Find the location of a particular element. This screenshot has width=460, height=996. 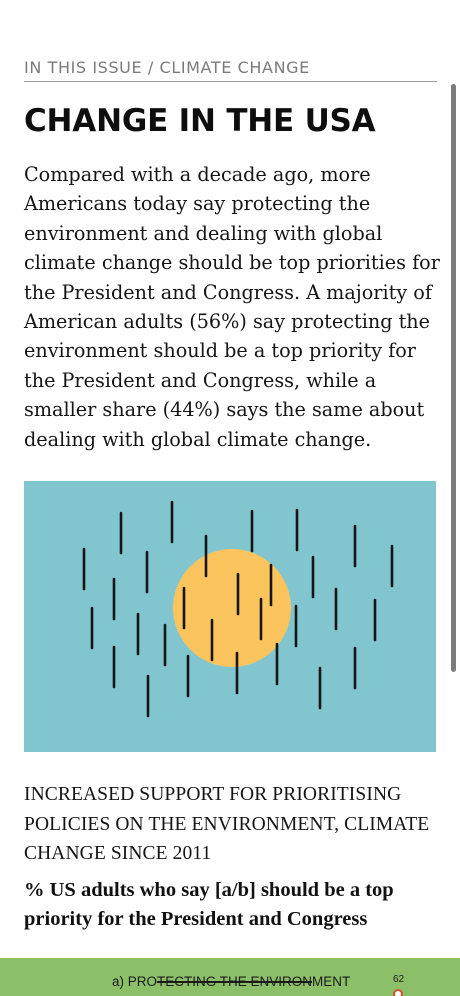

sun-and-rain-icon is located at coordinates (238, 609).